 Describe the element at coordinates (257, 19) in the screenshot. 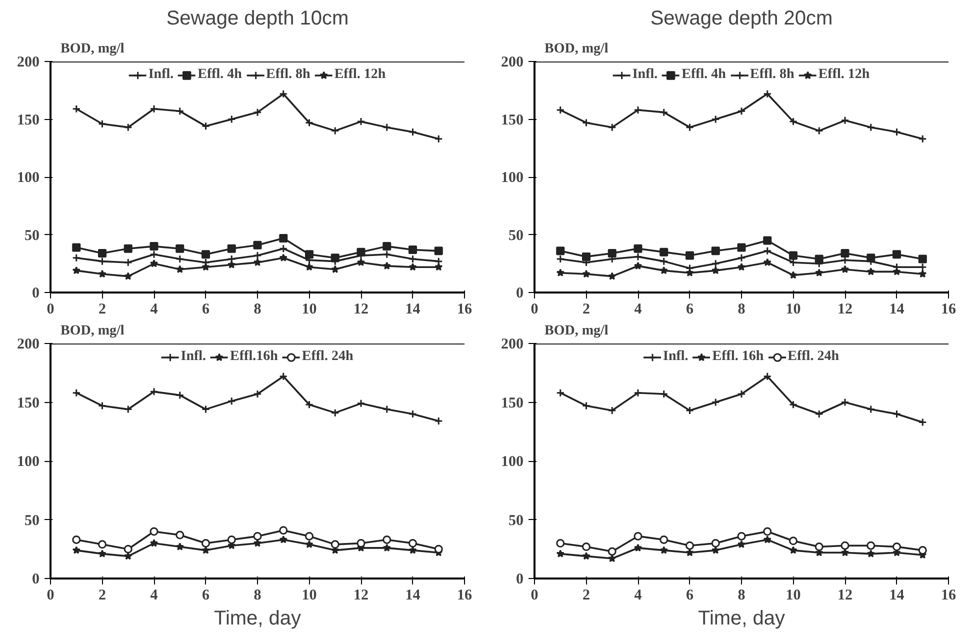

I see `chart-title: Sewage depth 10cm` at that location.